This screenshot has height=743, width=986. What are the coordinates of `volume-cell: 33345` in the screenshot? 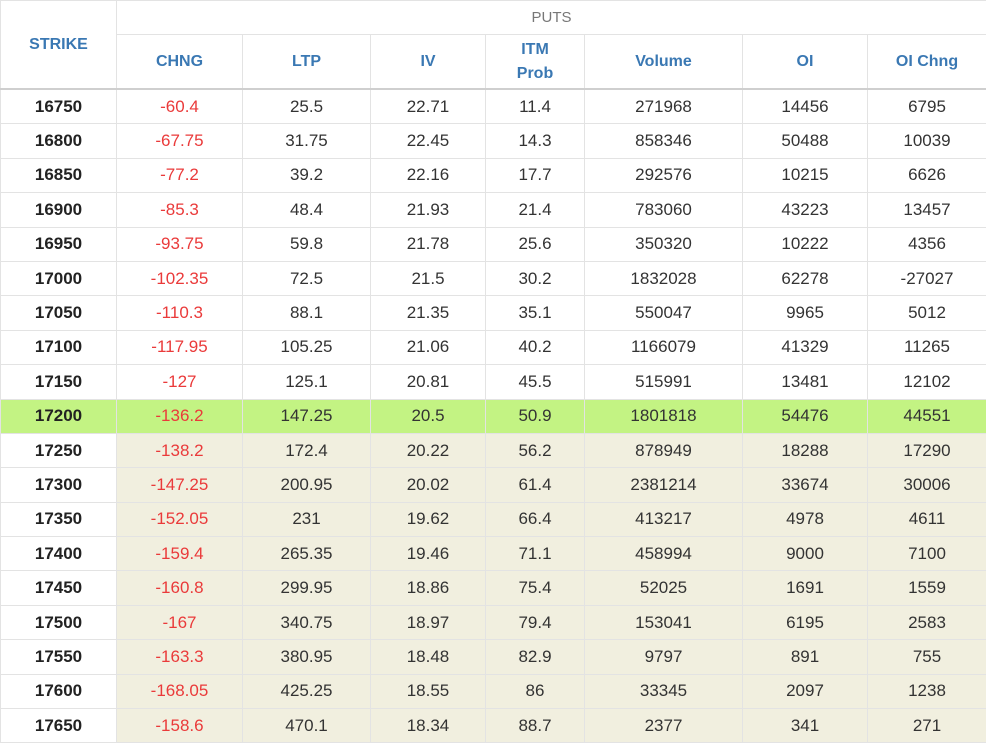 It's located at (664, 691).